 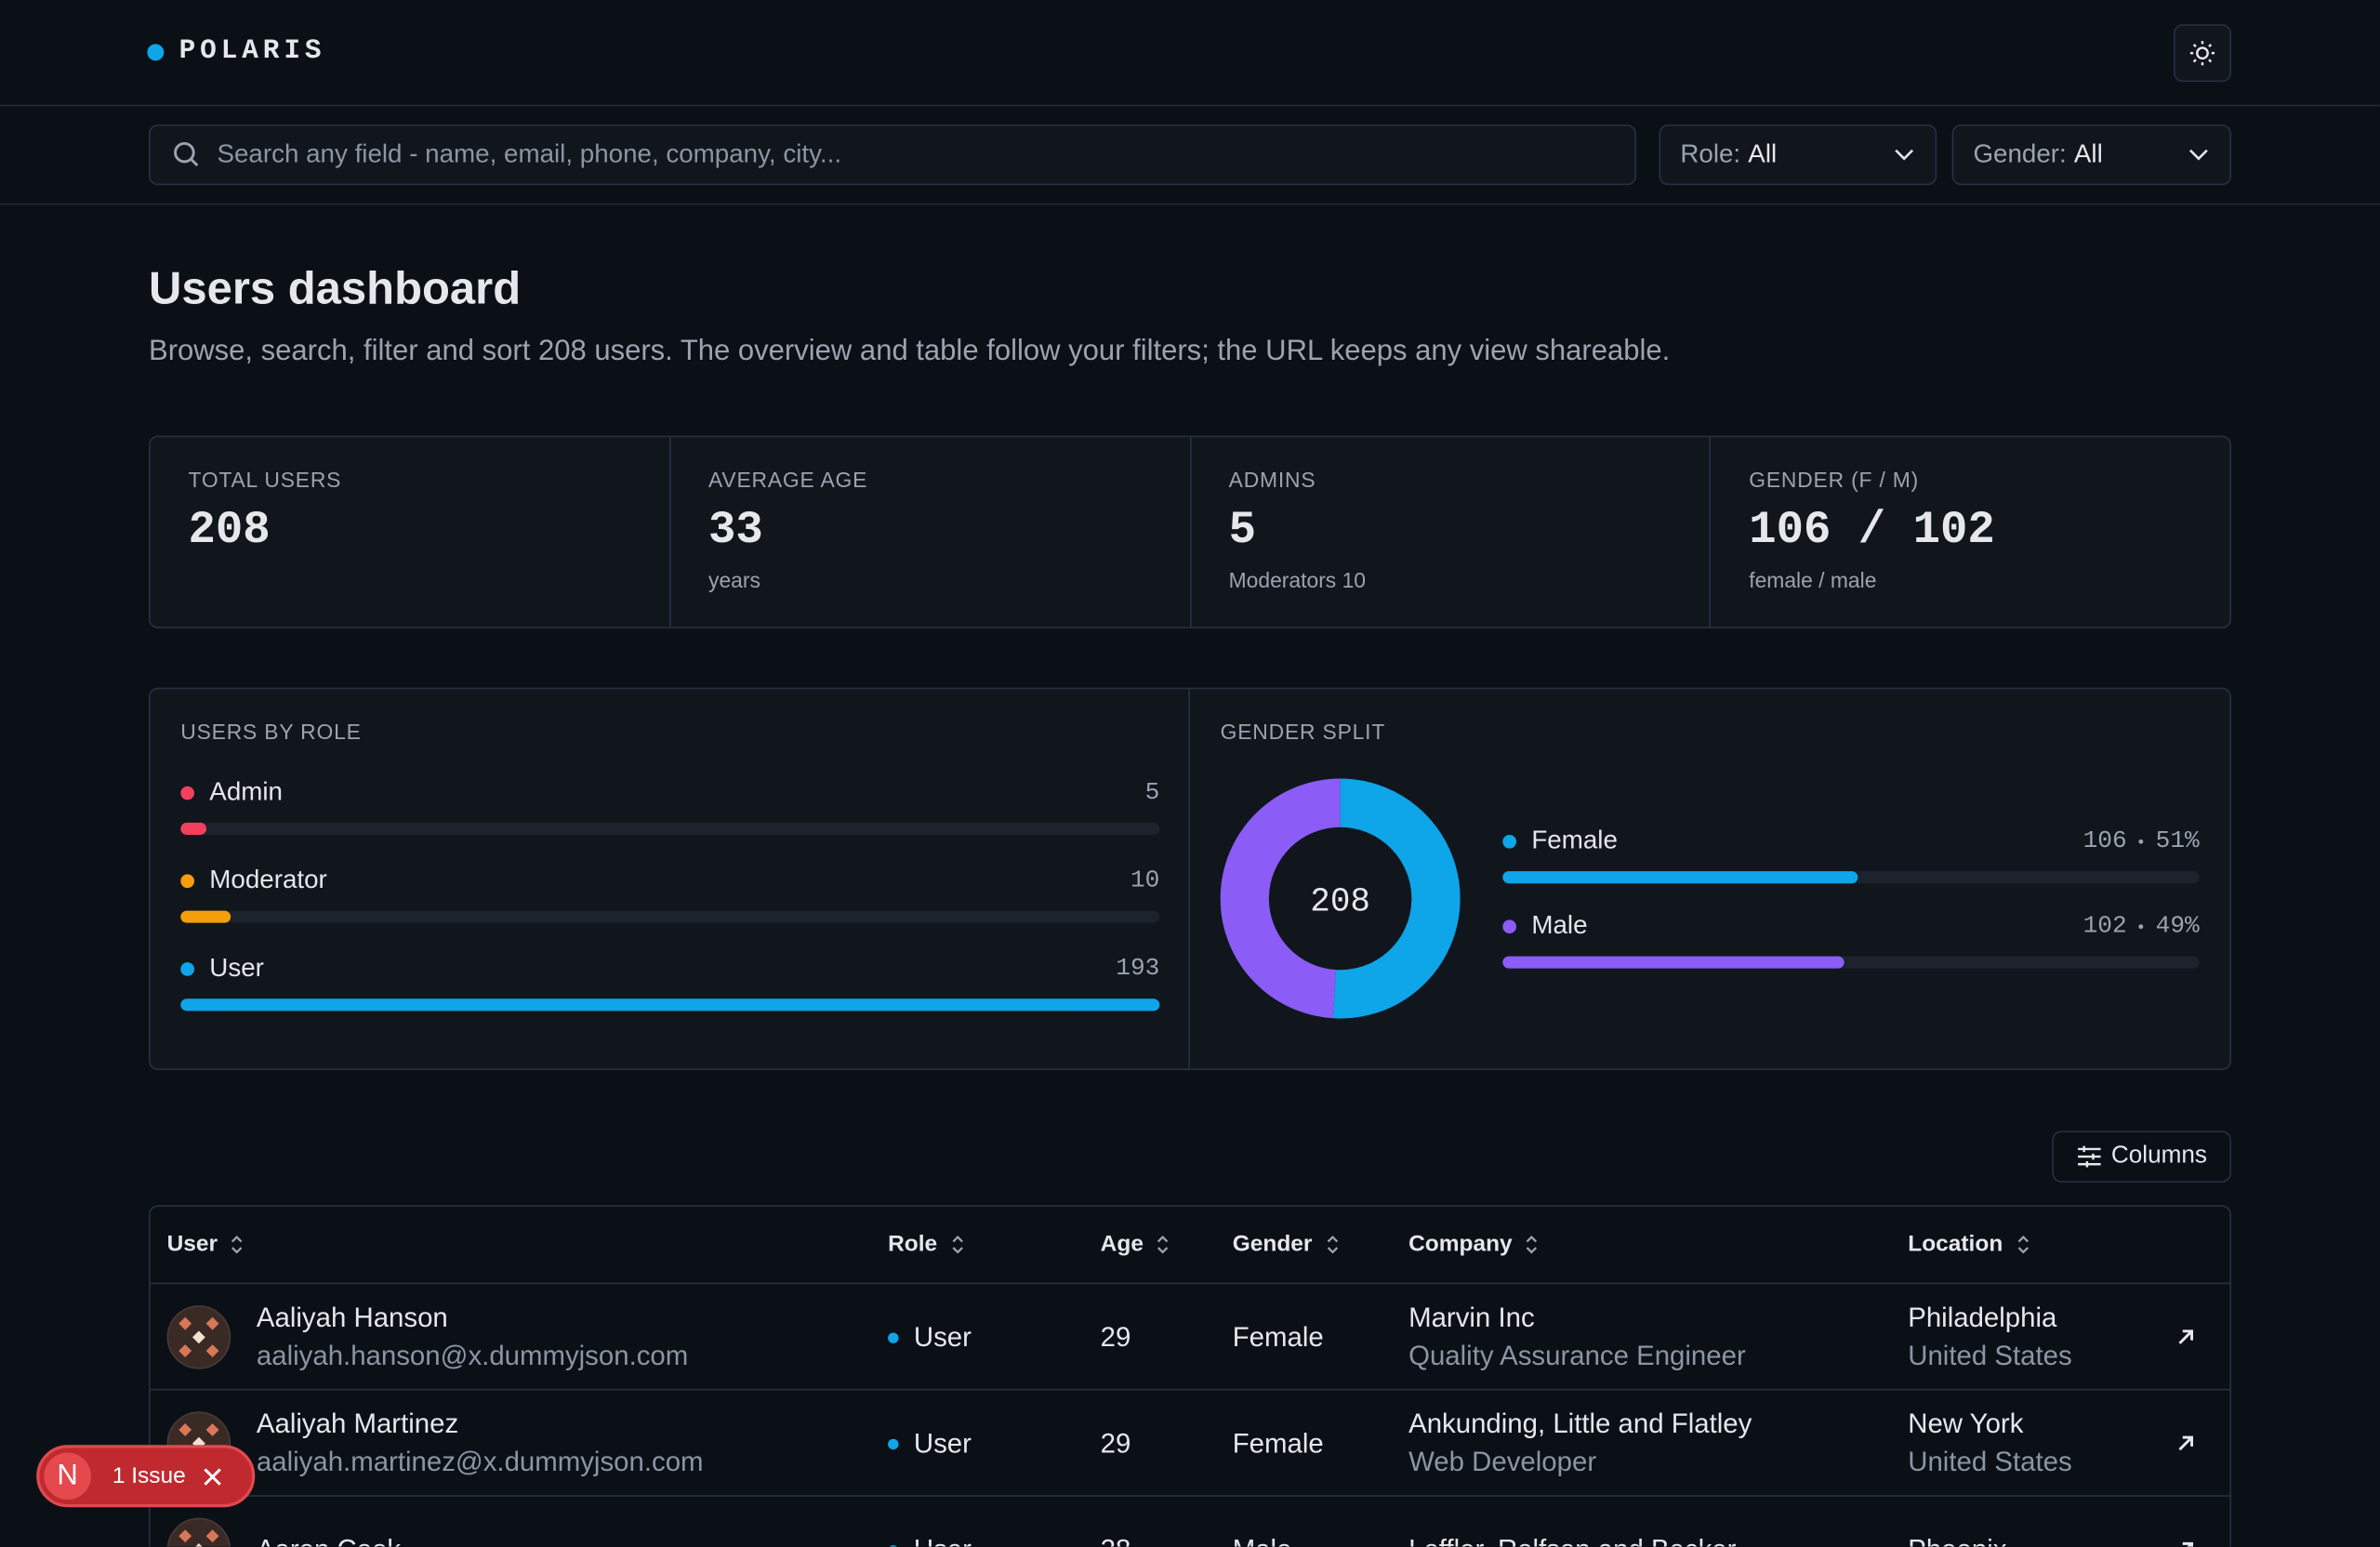 I want to click on column-header: Age, so click(x=1136, y=1245).